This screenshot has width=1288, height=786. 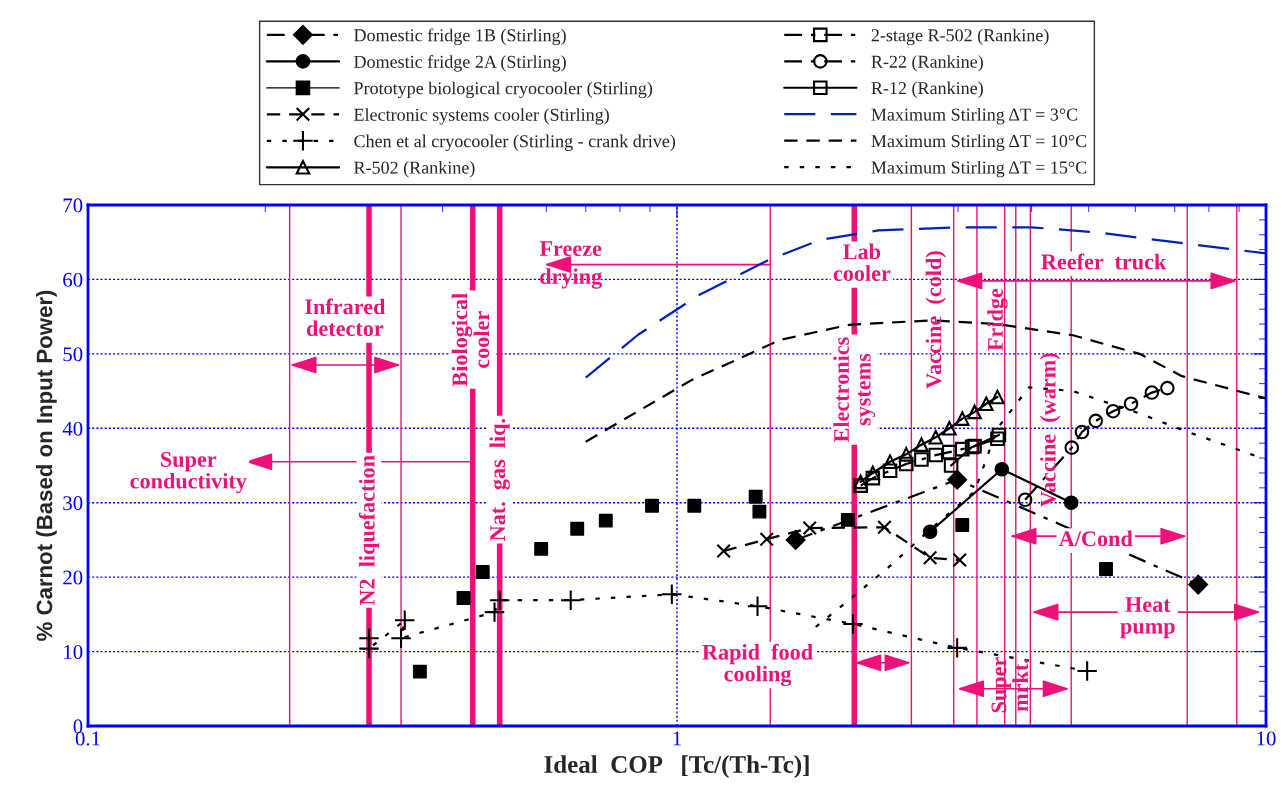 I want to click on x-tick-label: 10, so click(x=1266, y=738).